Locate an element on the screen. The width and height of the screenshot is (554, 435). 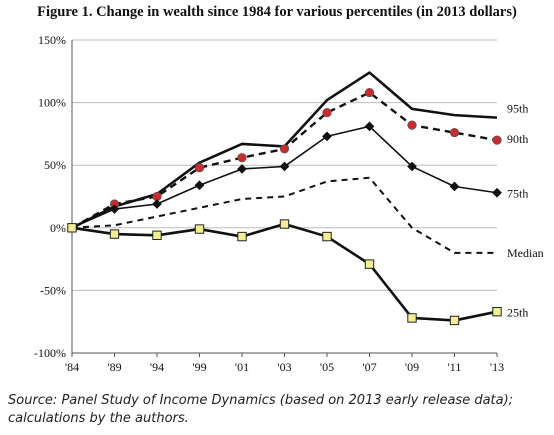
series-label-25th: 25th is located at coordinates (517, 313).